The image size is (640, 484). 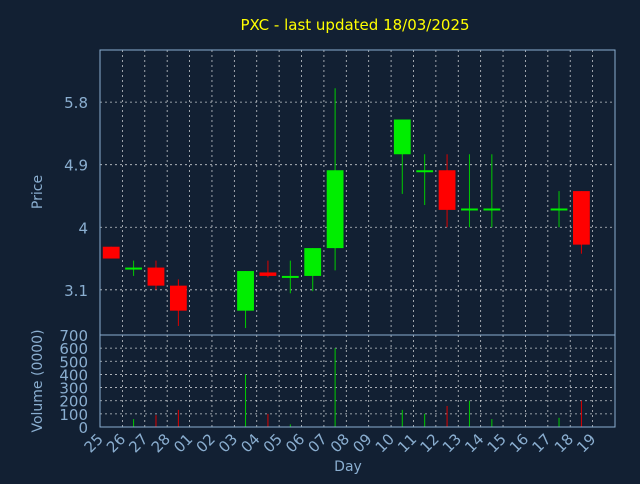 What do you see at coordinates (73, 362) in the screenshot?
I see `volume-tick-label: 500` at bounding box center [73, 362].